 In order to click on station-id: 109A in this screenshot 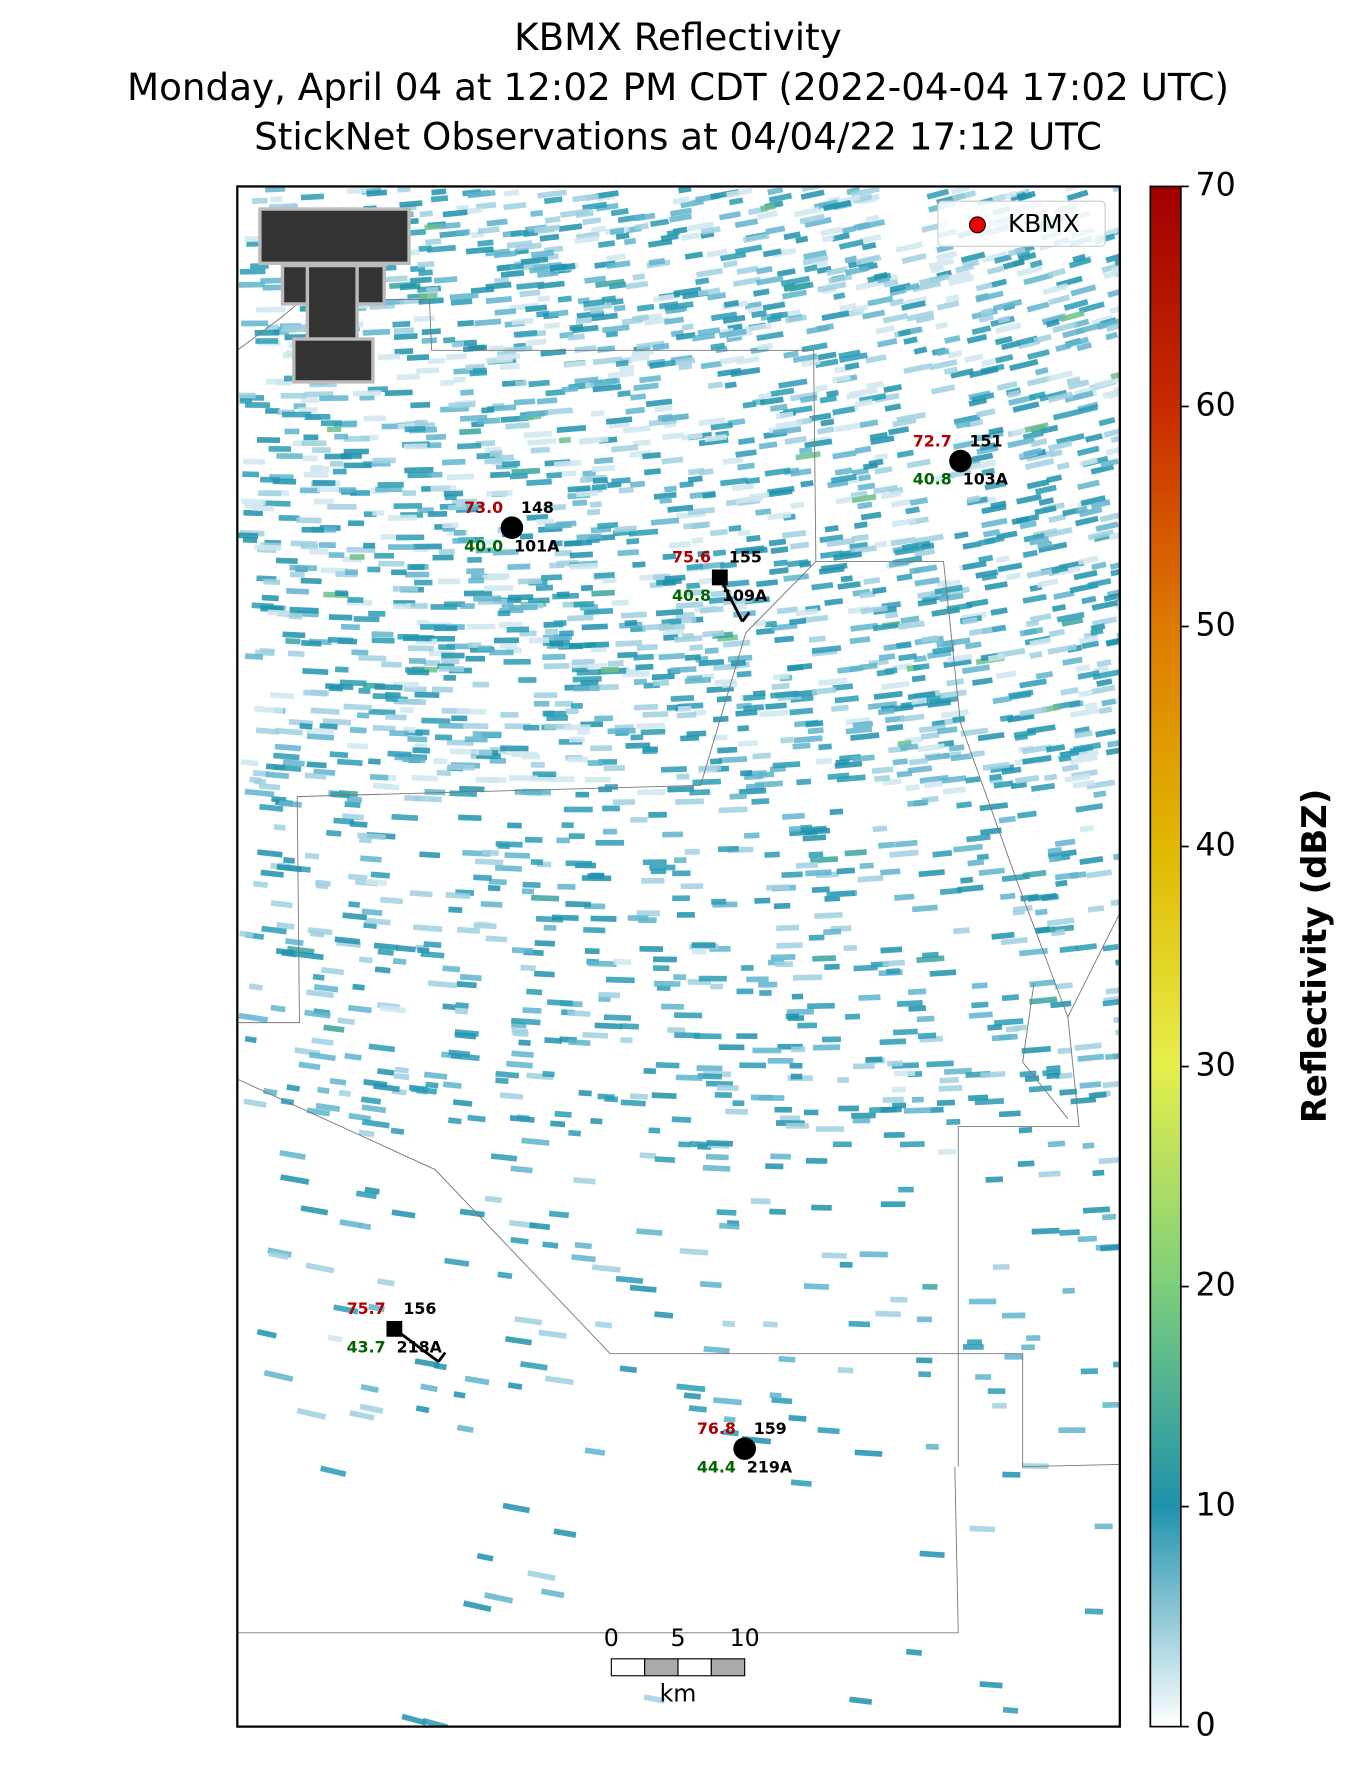, I will do `click(745, 595)`.